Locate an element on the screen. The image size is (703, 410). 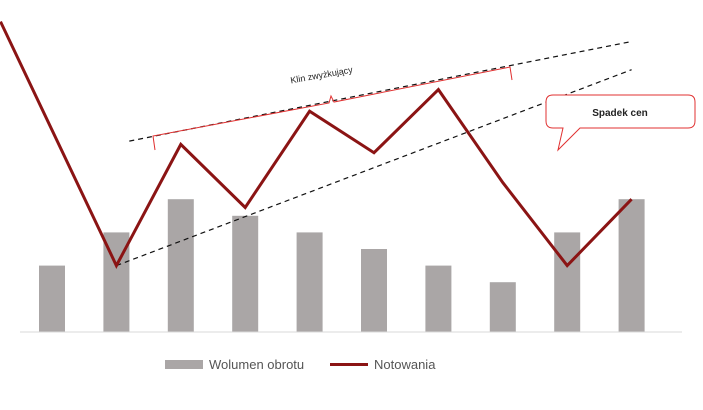
price-drop-label: Spadek cen is located at coordinates (620, 113).